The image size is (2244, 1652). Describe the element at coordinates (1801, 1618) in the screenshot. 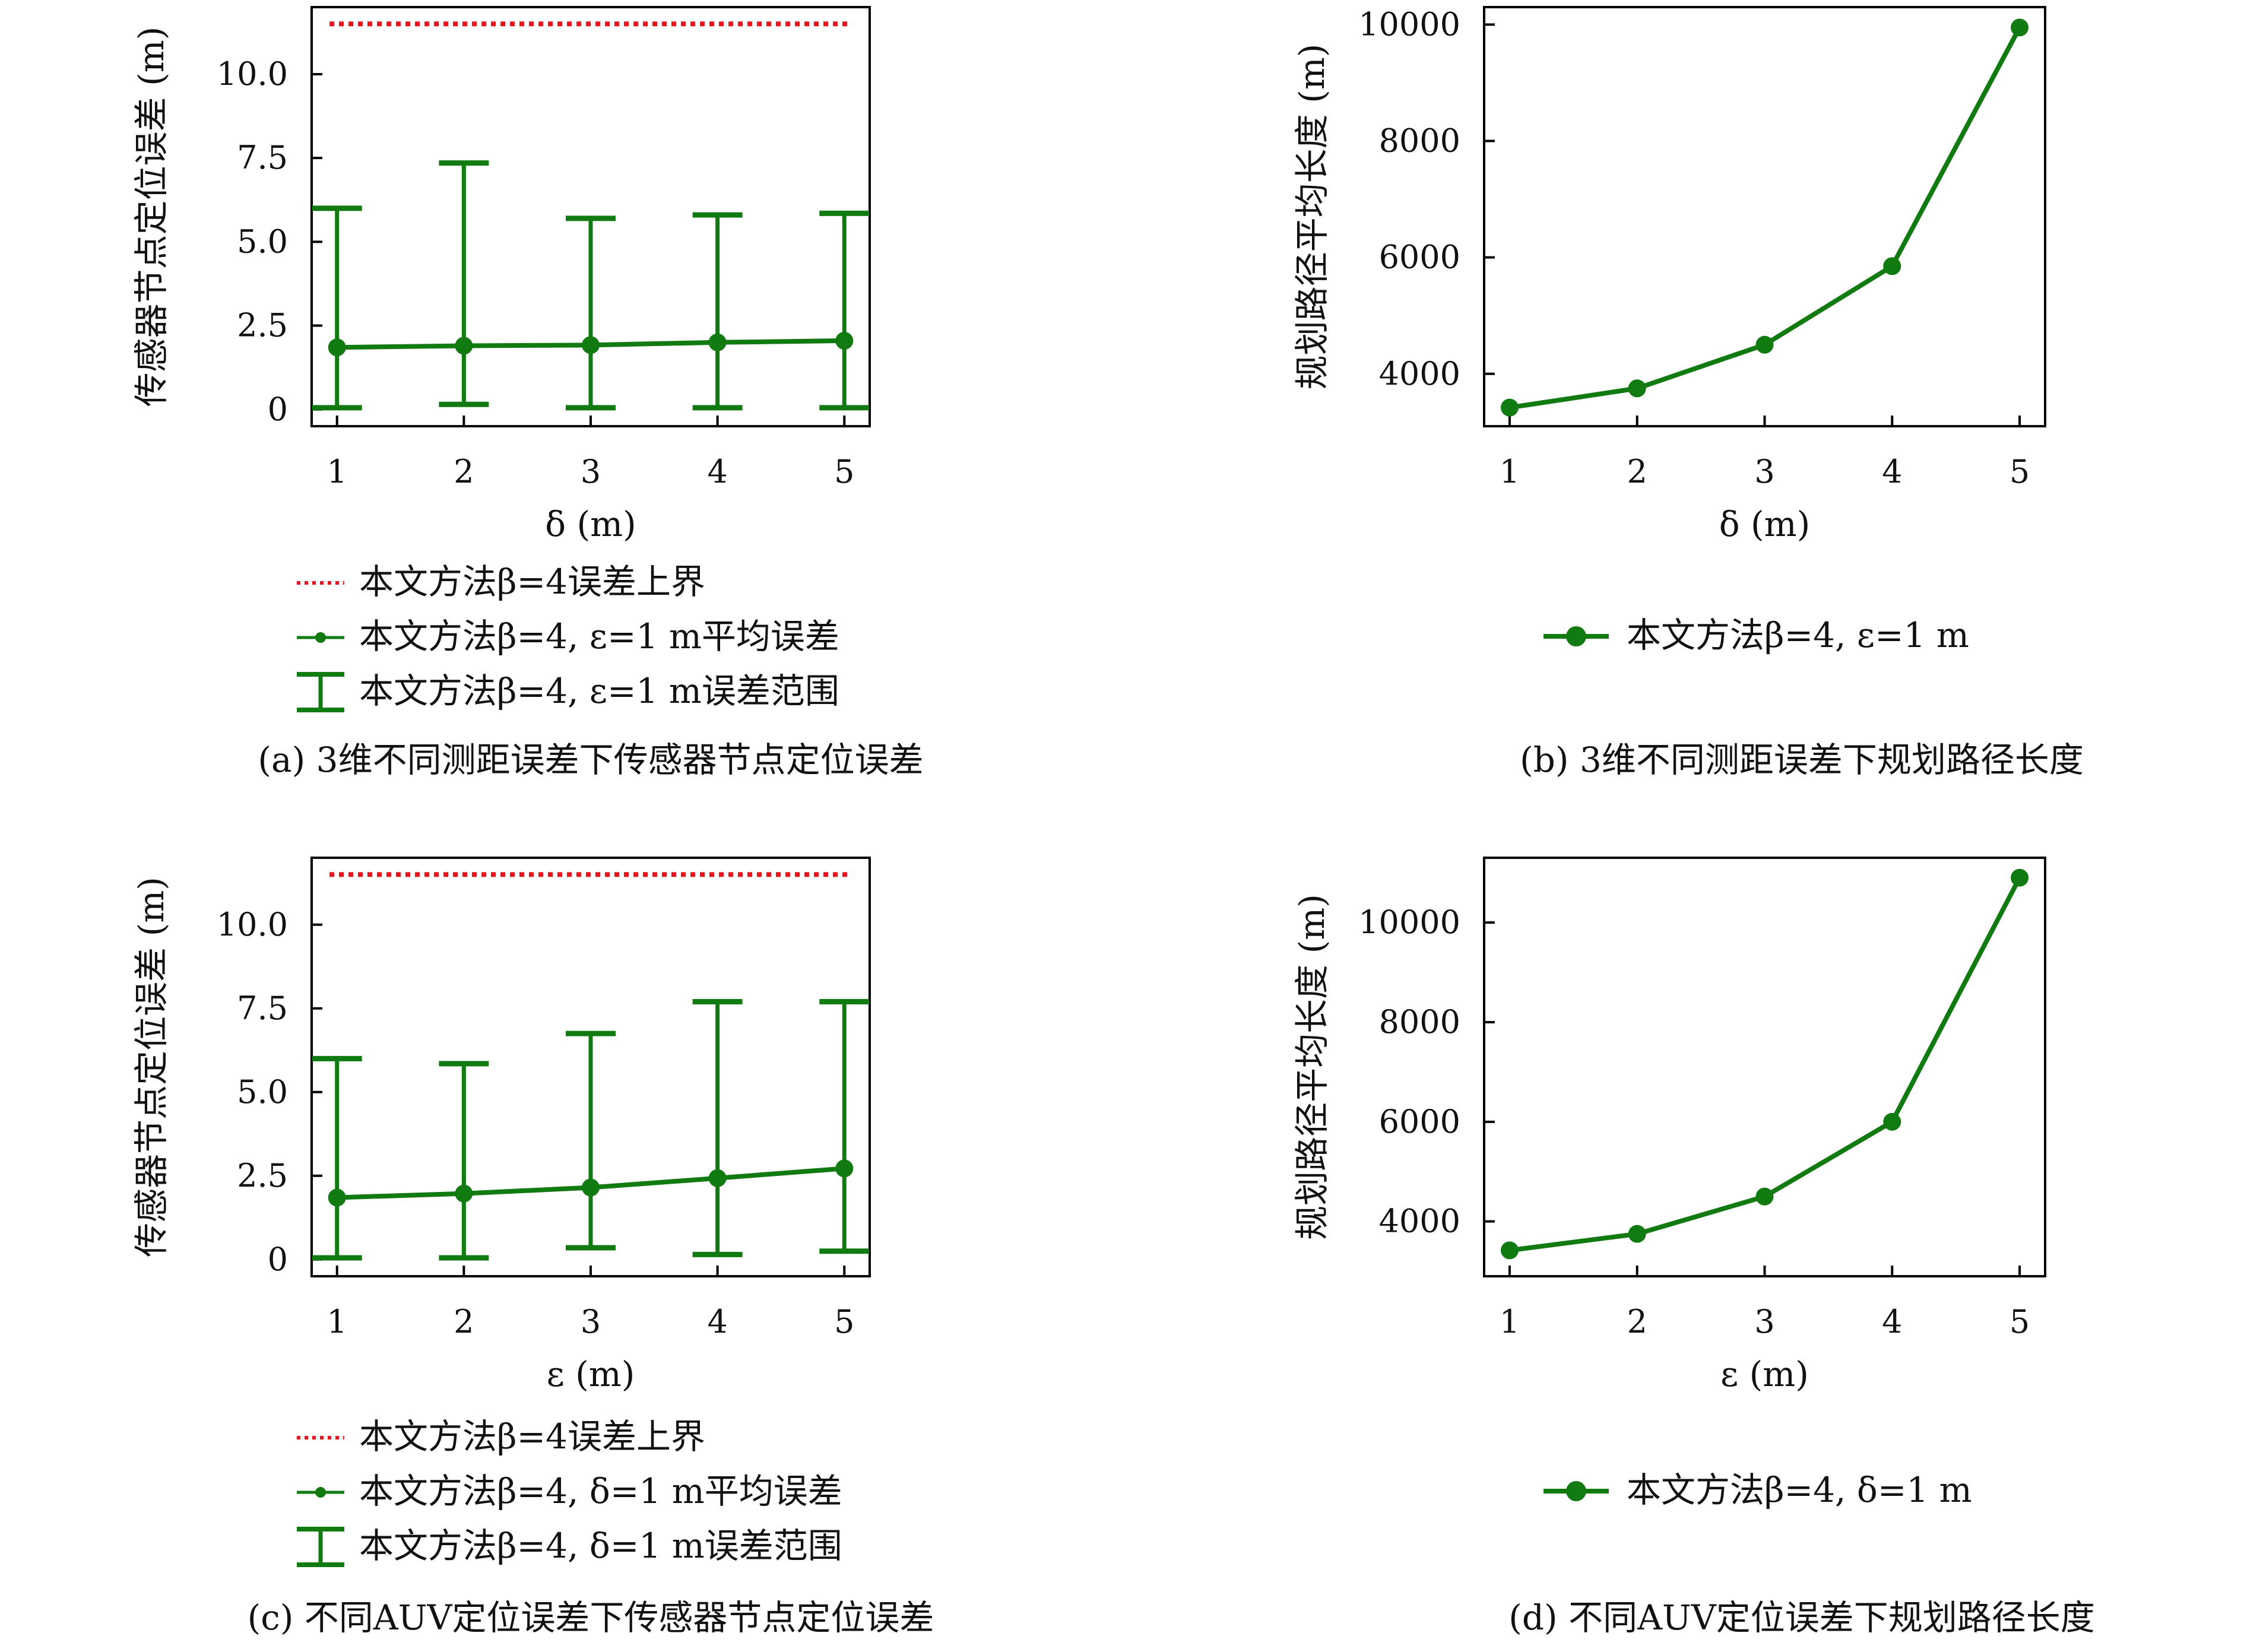

I see `panel-caption: (d) 不同AUV定位误差下规划路径长度` at that location.